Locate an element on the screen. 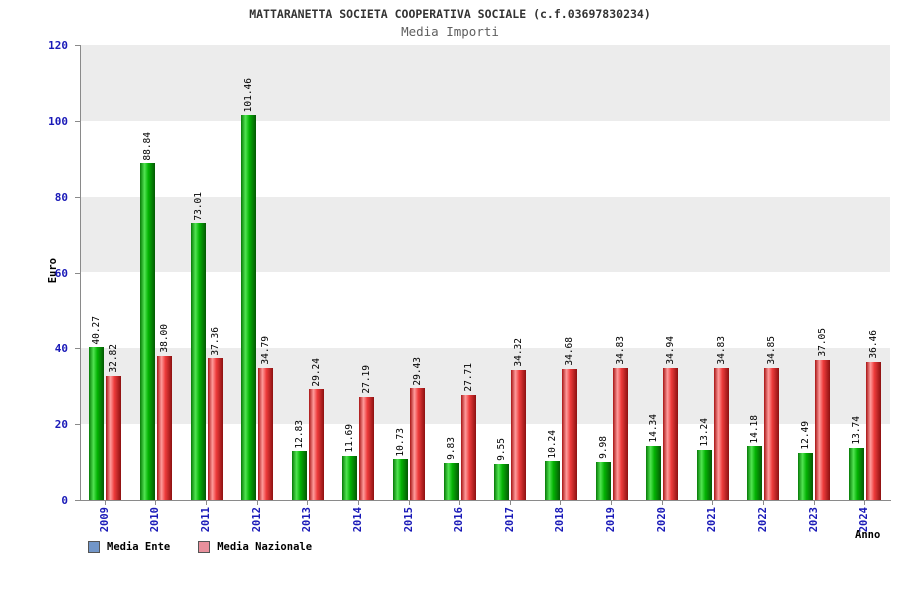 The width and height of the screenshot is (900, 600). y-tick-label: 80 is located at coordinates (61, 197).